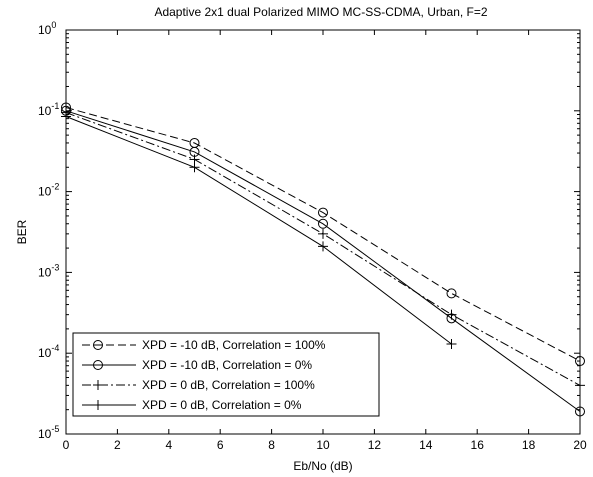 The width and height of the screenshot is (593, 477). Describe the element at coordinates (48, 351) in the screenshot. I see `y-tick-label: 10⁻⁴` at that location.